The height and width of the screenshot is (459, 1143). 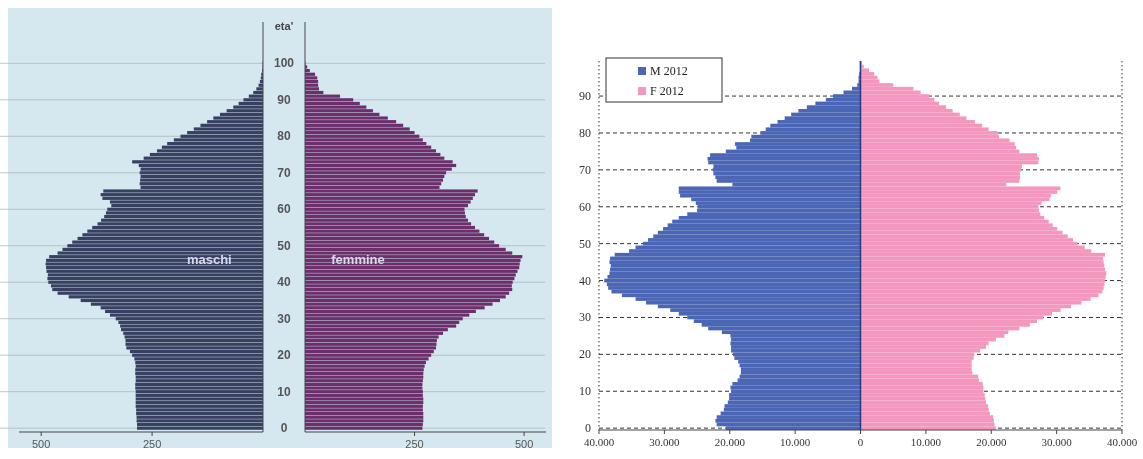 I want to click on series-label: maschi, so click(x=209, y=260).